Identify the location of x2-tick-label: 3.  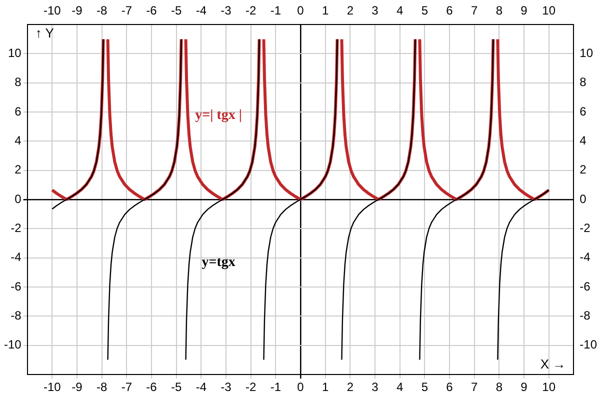
(375, 11).